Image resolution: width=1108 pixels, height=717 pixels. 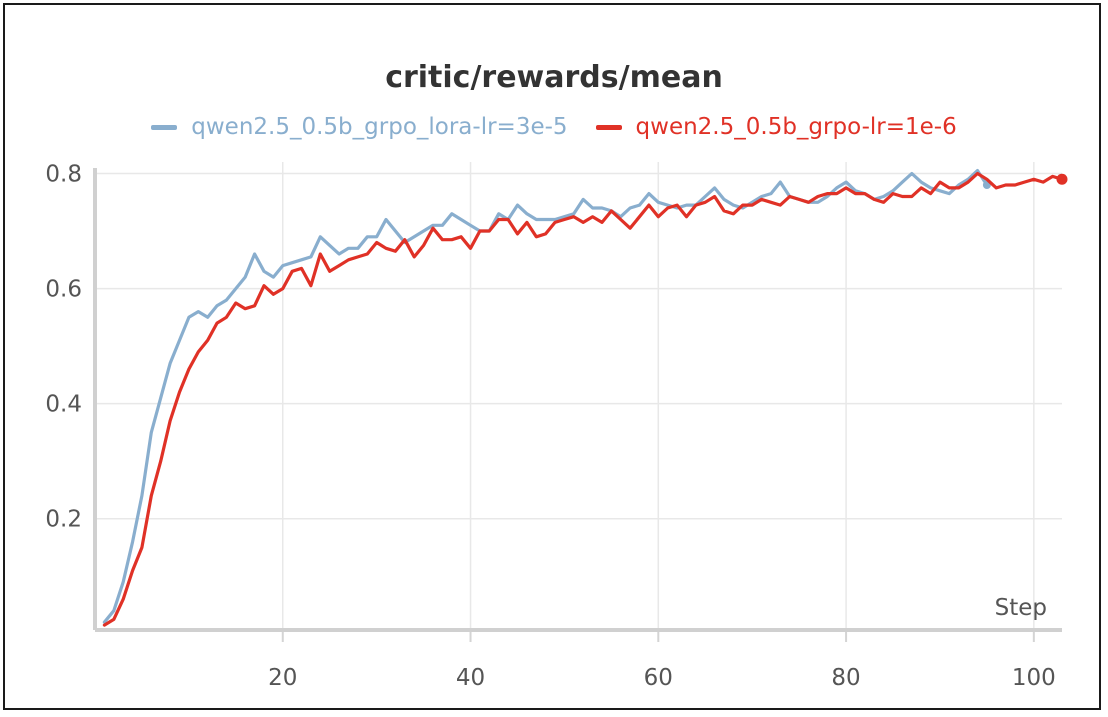 I want to click on y-tick-label-0.4: 0.4, so click(x=63, y=405).